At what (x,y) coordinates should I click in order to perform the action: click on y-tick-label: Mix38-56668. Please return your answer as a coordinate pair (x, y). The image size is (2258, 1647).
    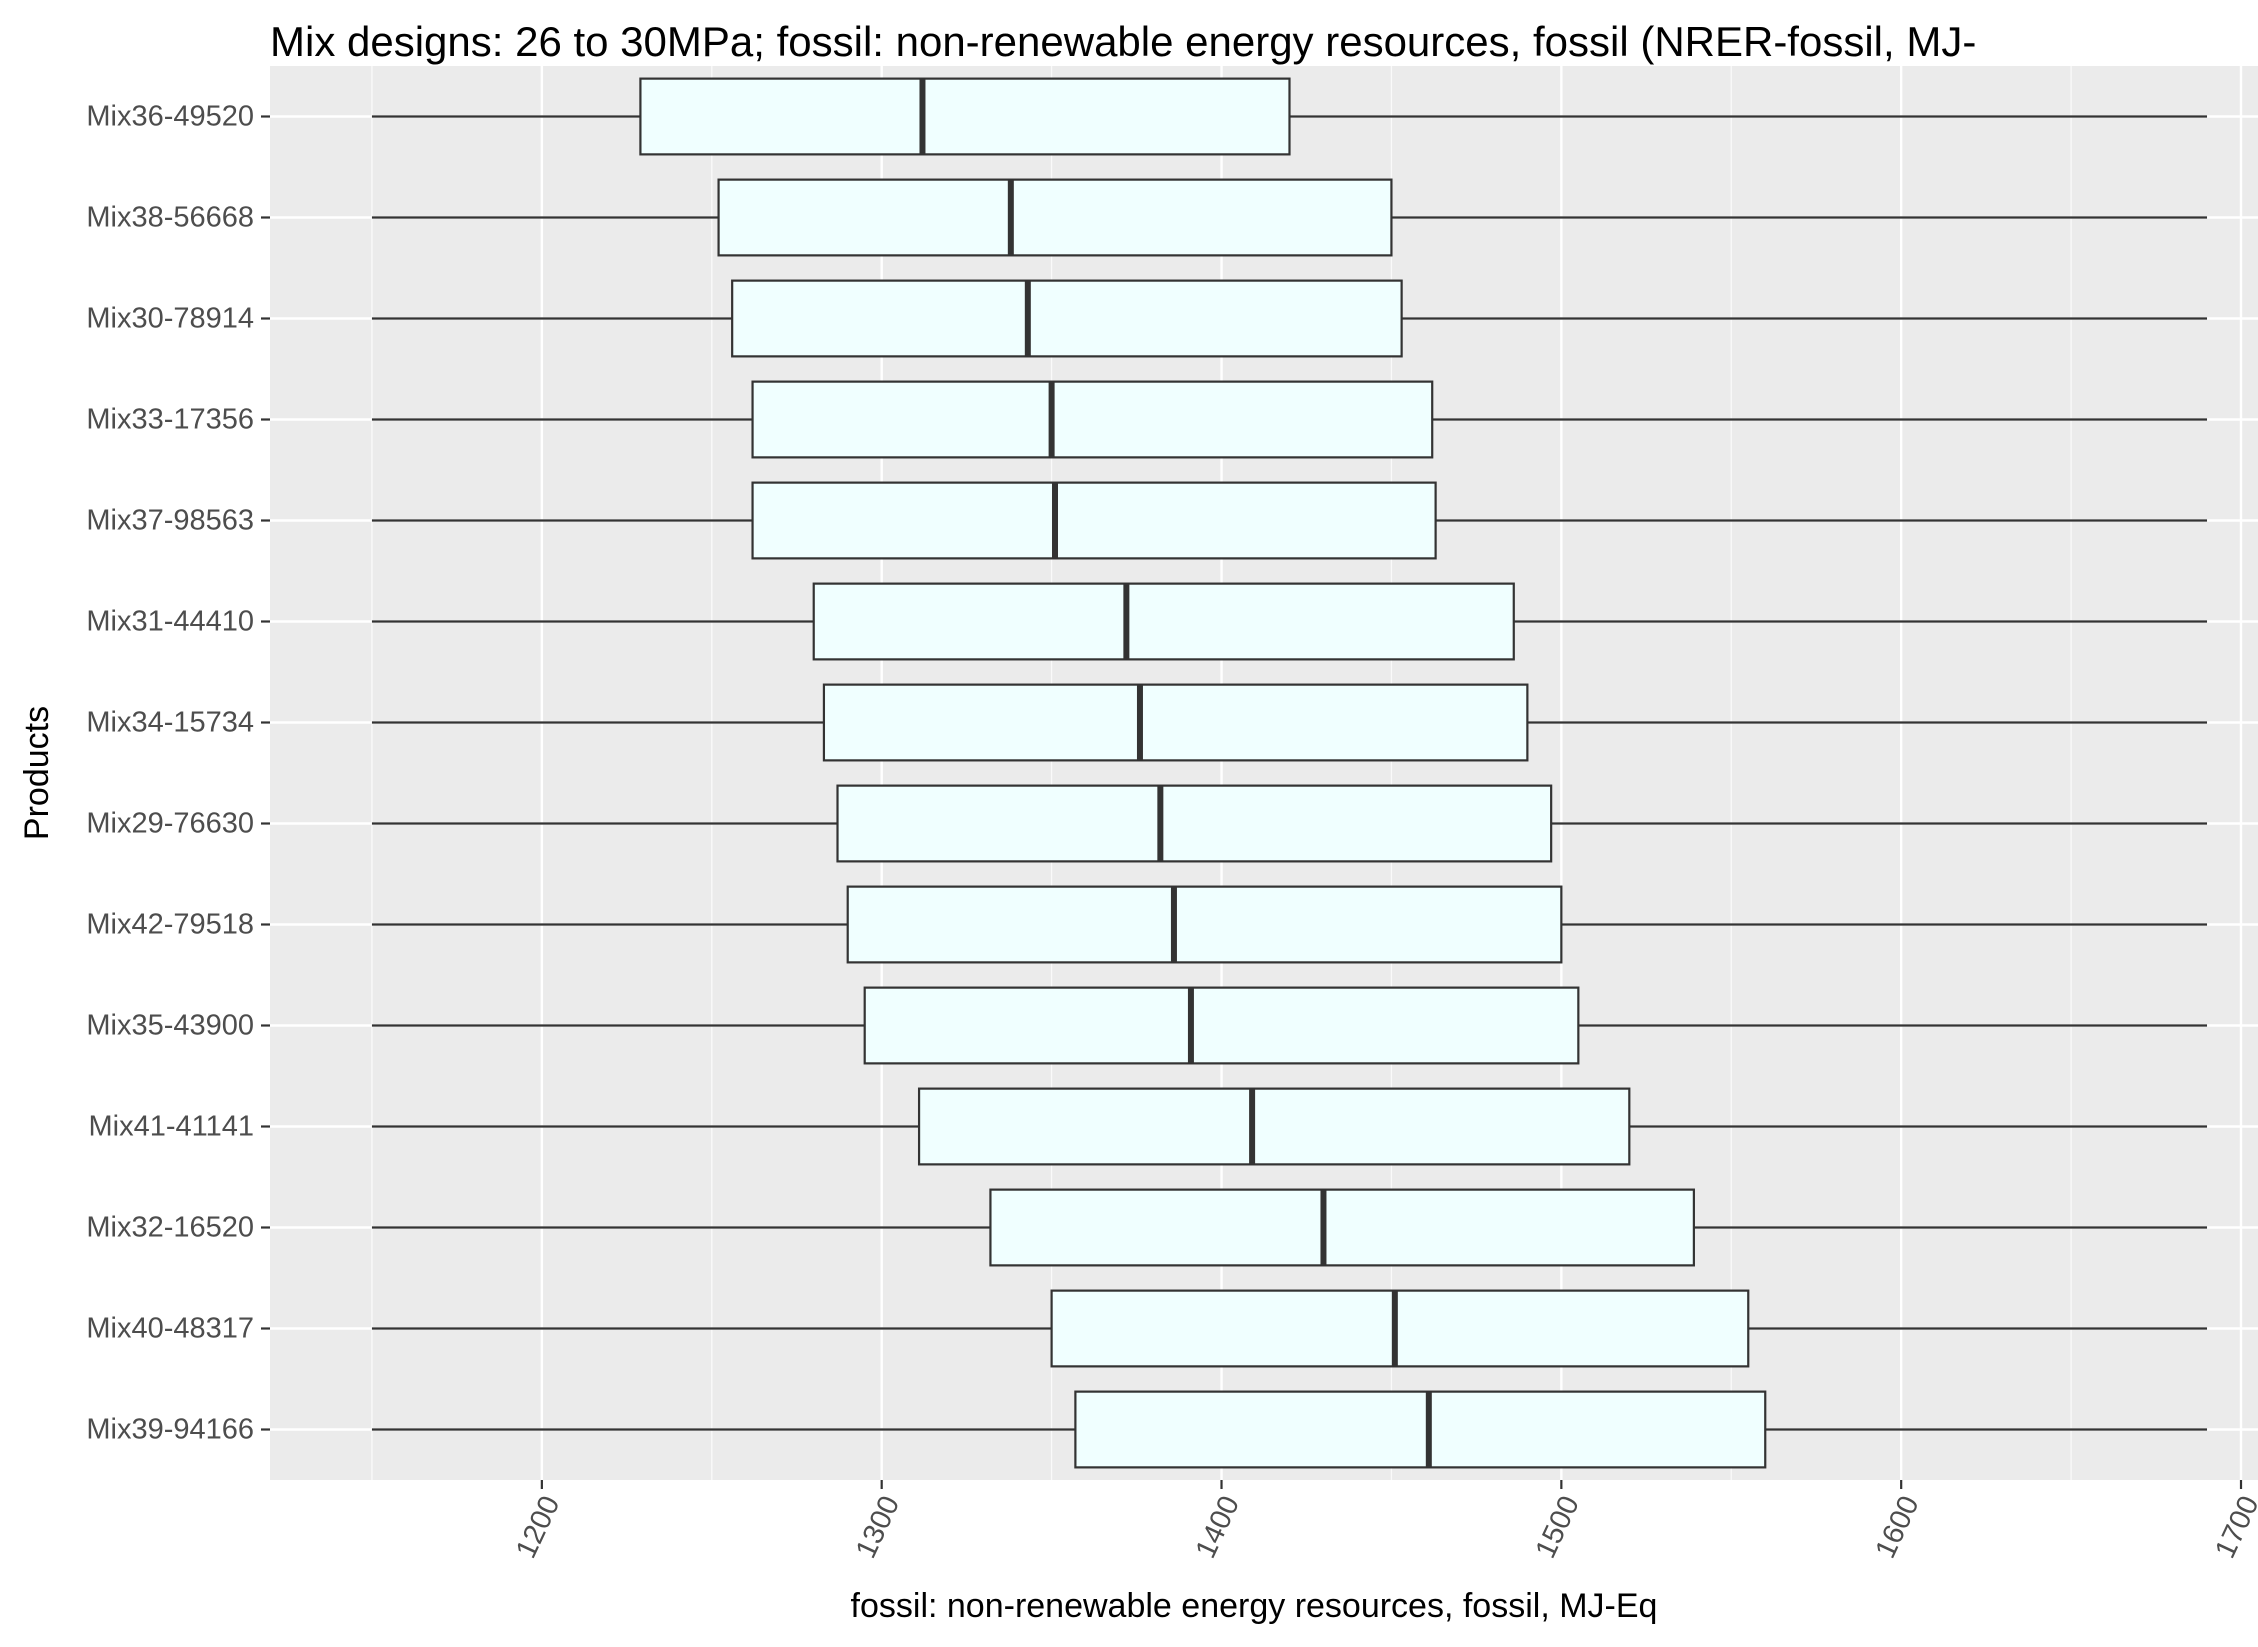
    Looking at the image, I should click on (170, 218).